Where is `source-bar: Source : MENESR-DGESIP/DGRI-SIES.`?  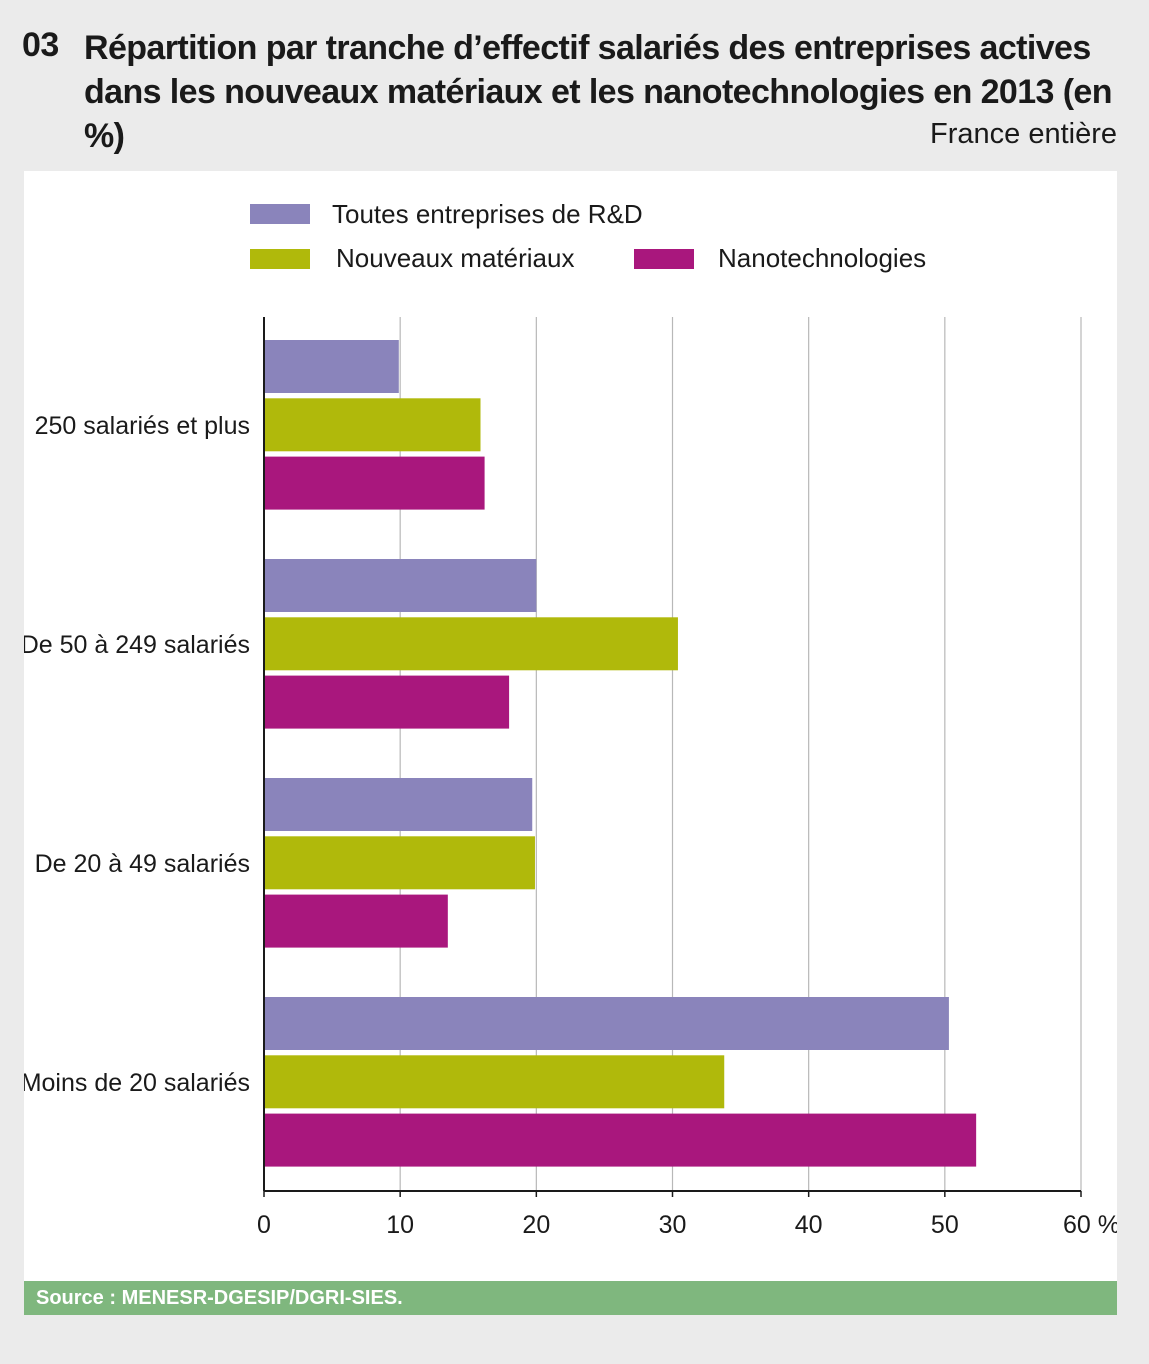 source-bar: Source : MENESR-DGESIP/DGRI-SIES. is located at coordinates (570, 1298).